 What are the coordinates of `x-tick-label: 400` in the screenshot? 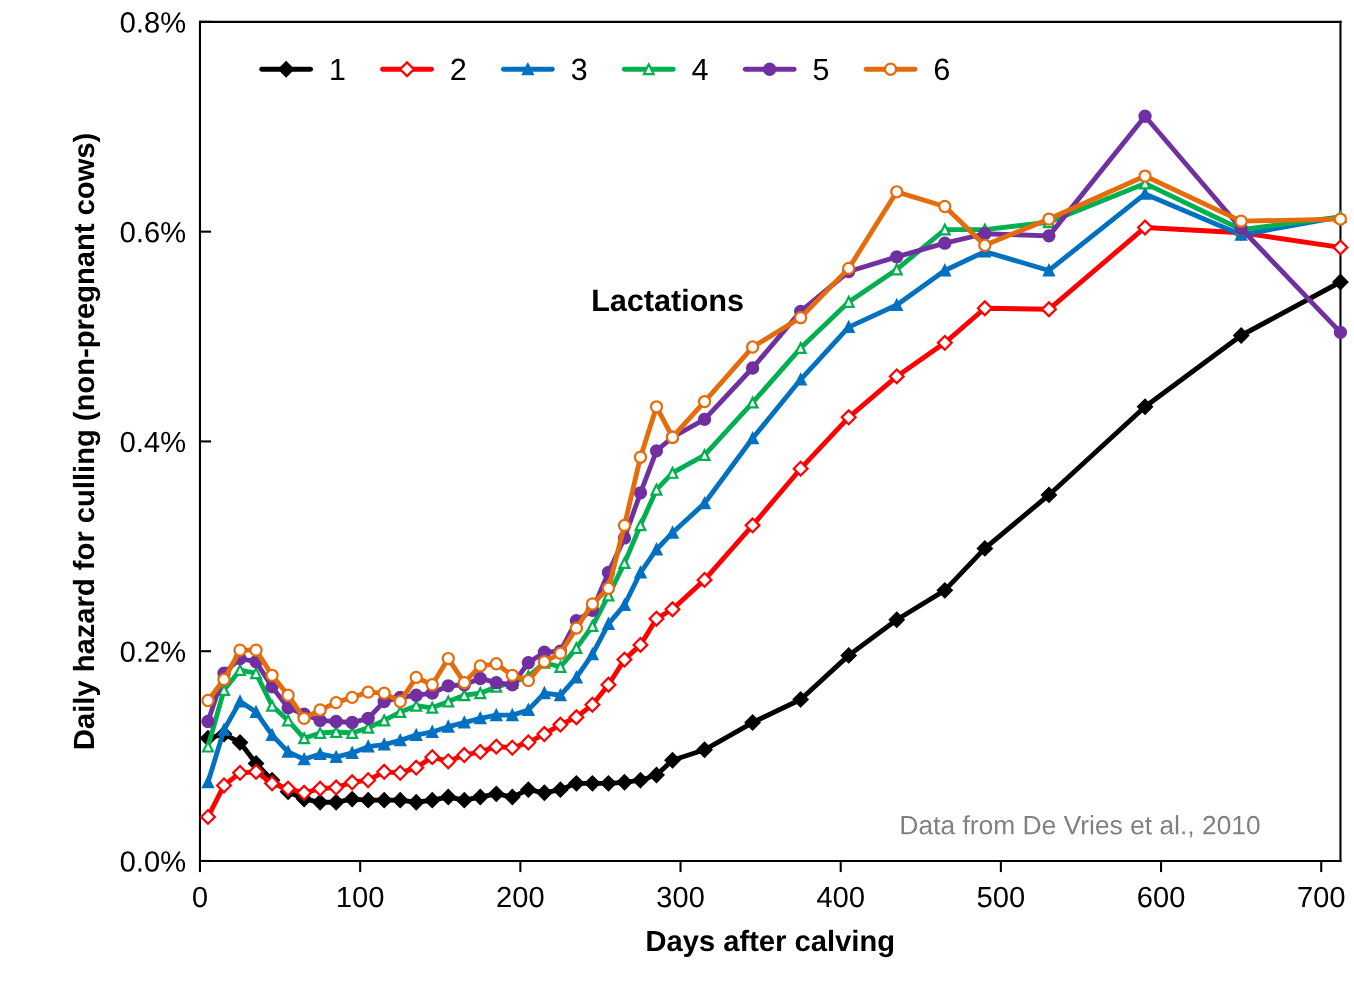 It's located at (840, 897).